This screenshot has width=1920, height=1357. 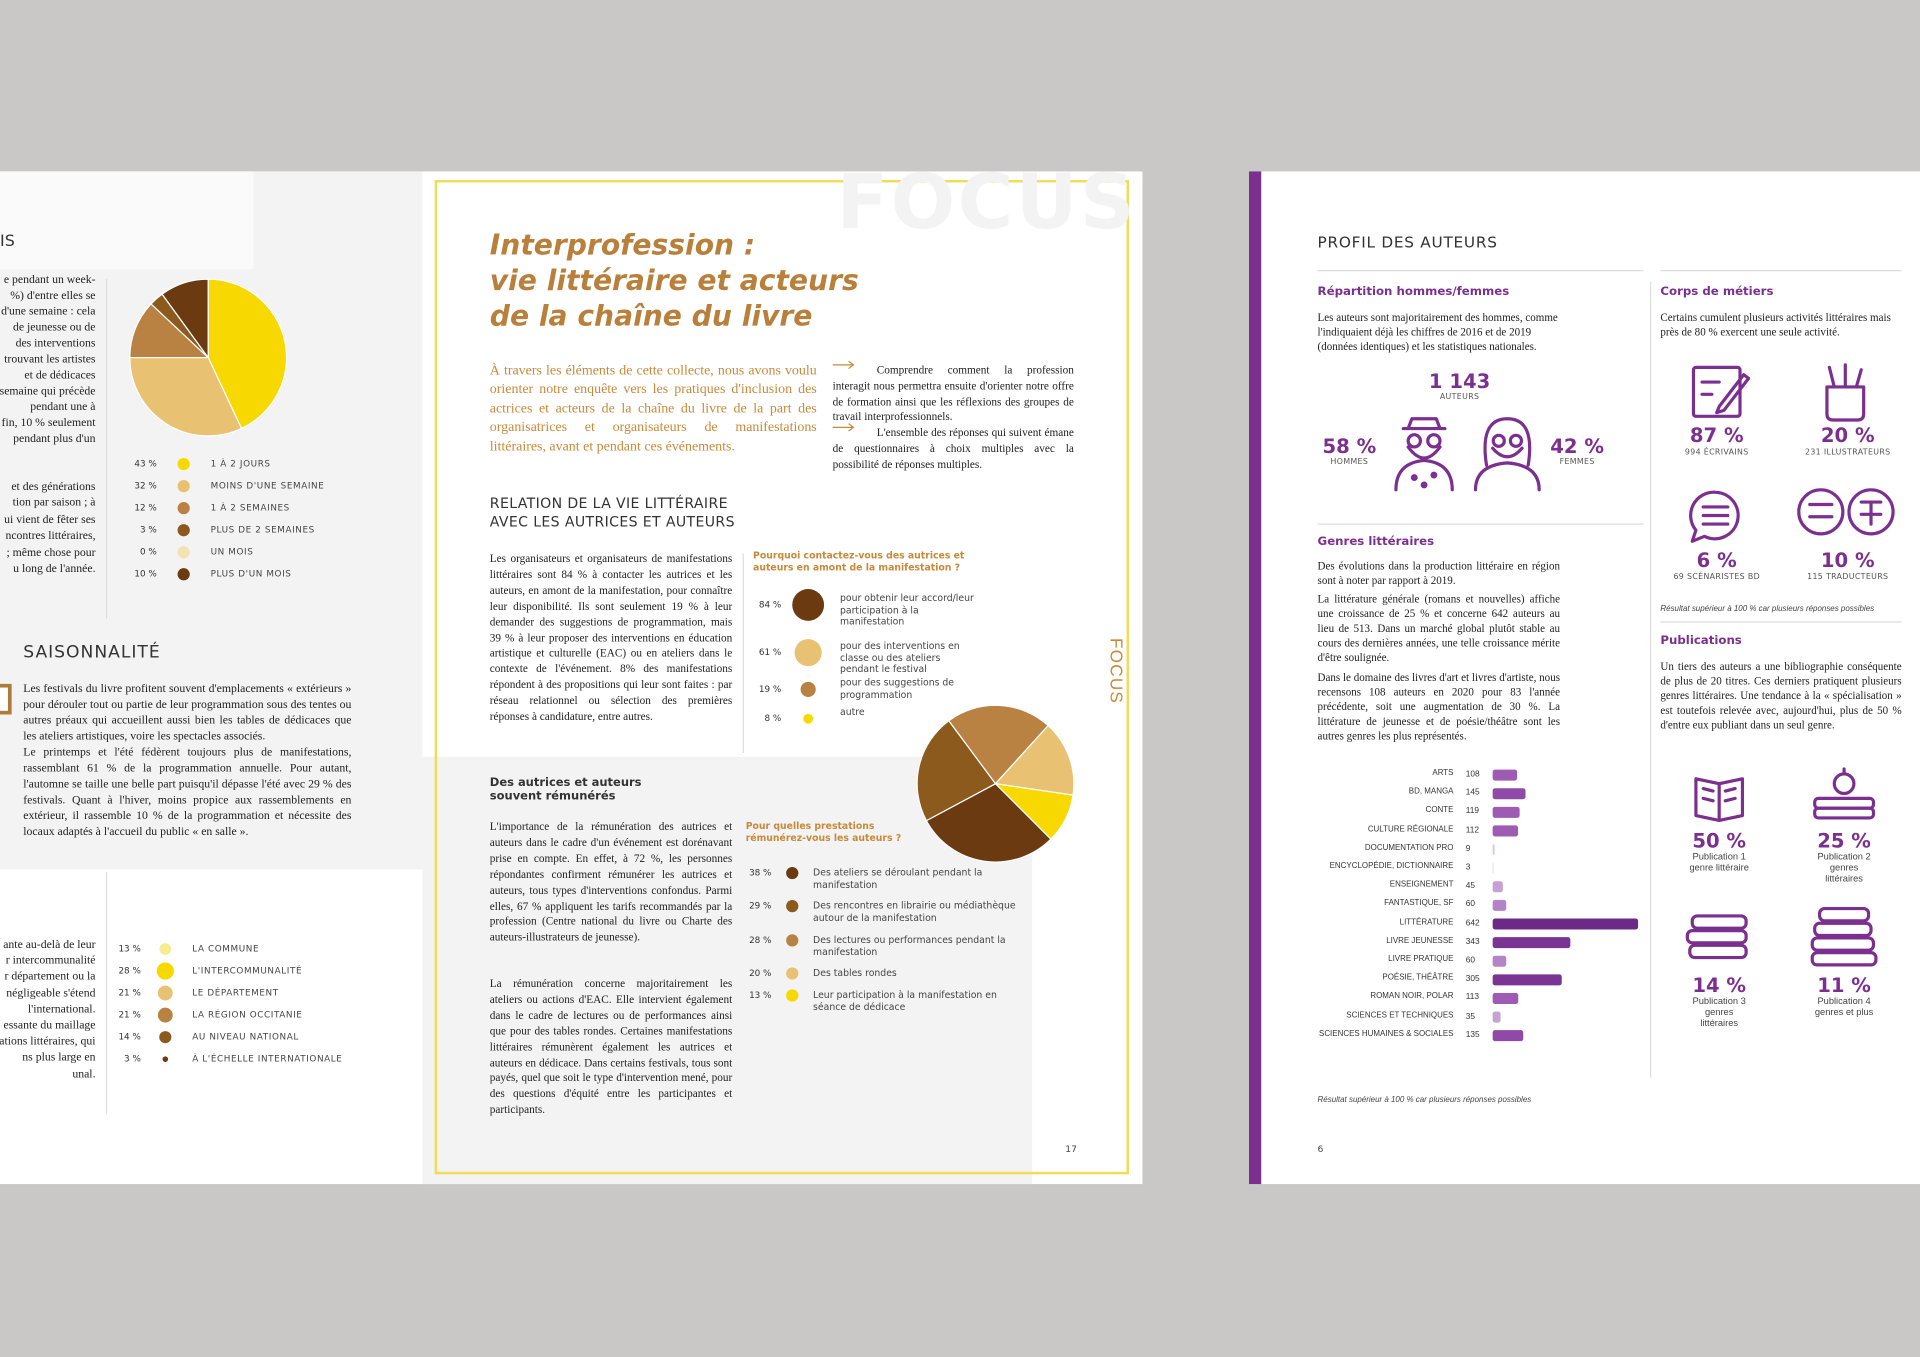 I want to click on stat-label: FEMMES, so click(x=1577, y=461).